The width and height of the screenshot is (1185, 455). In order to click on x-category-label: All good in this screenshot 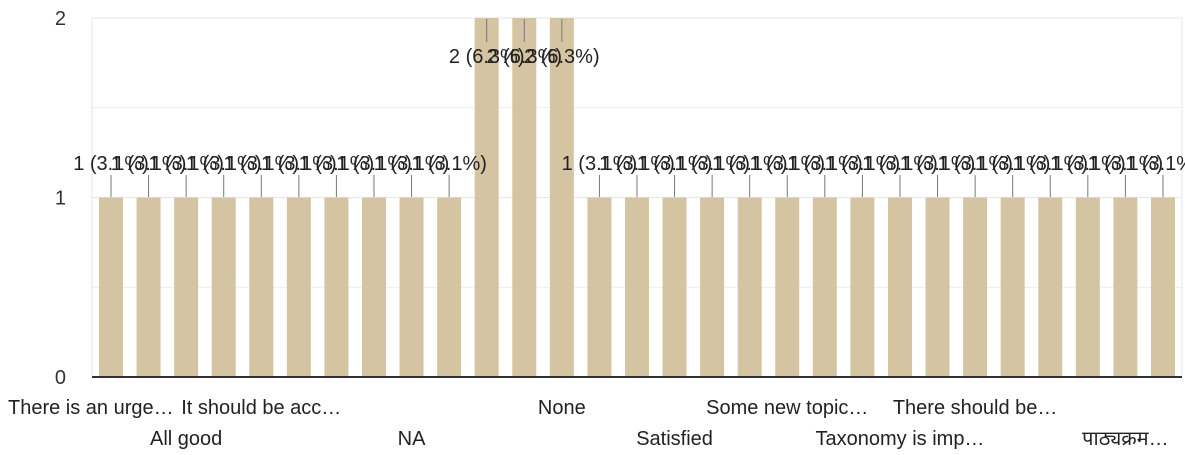, I will do `click(186, 439)`.